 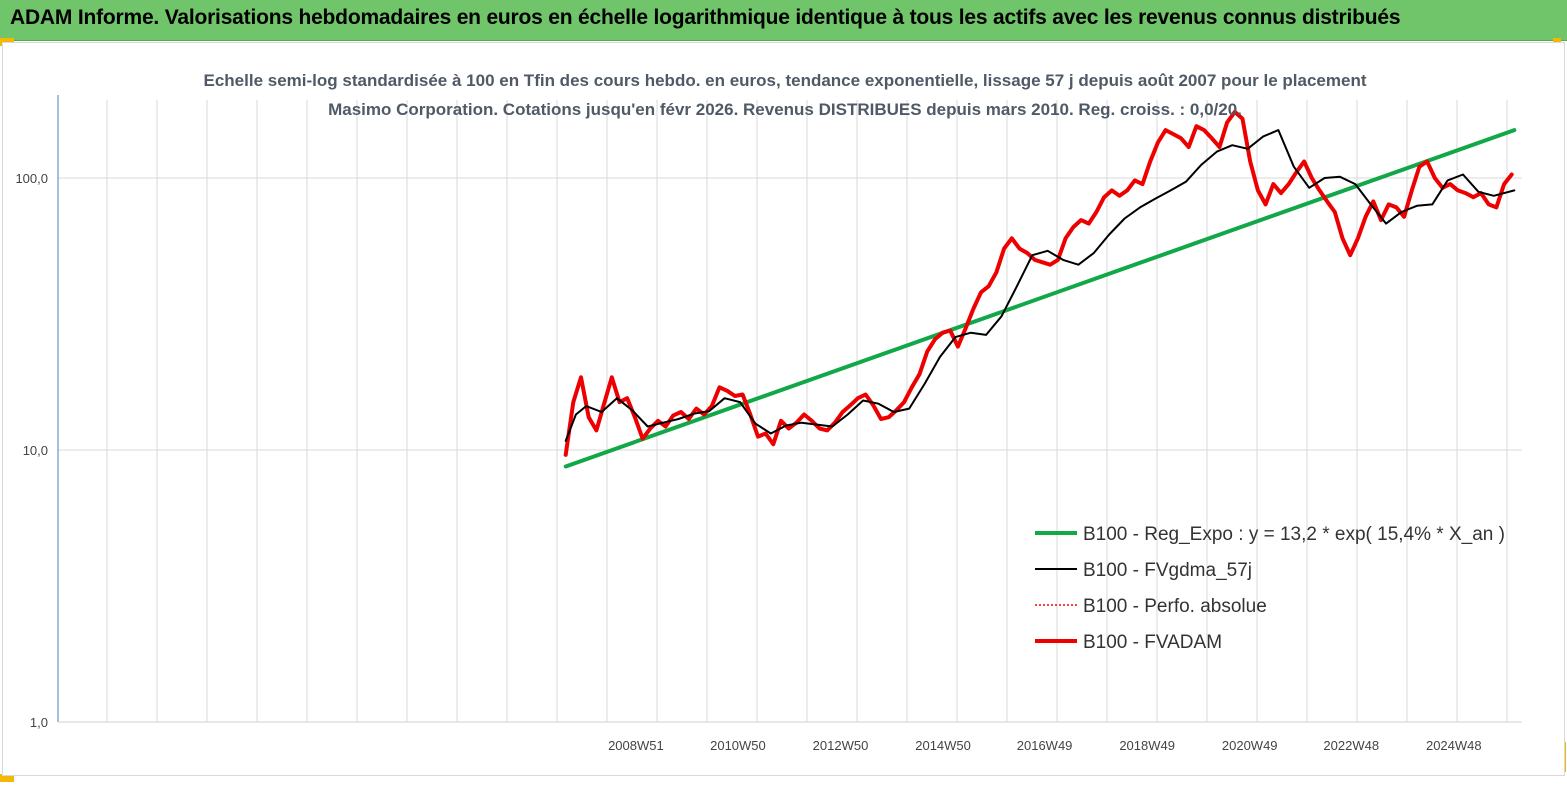 I want to click on x-tick-label: 2008W51, so click(x=636, y=745).